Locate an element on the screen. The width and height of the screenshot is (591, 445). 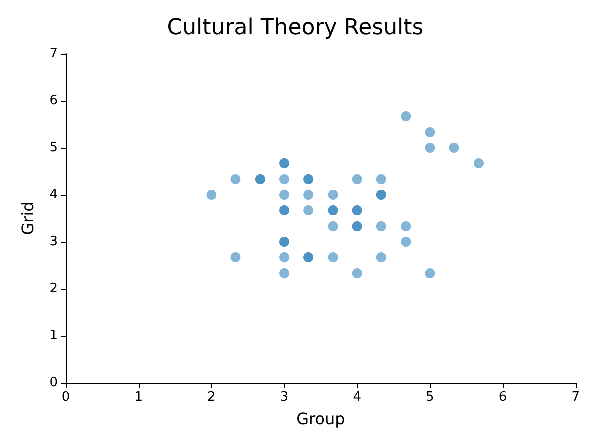
x-tick-label: 6 is located at coordinates (503, 397).